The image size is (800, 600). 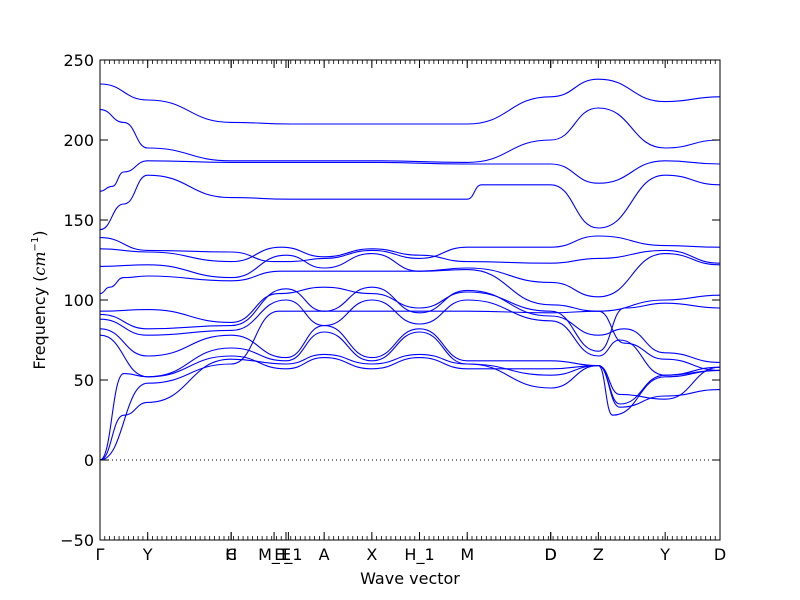 I want to click on y-tick-label: −50, so click(x=77, y=540).